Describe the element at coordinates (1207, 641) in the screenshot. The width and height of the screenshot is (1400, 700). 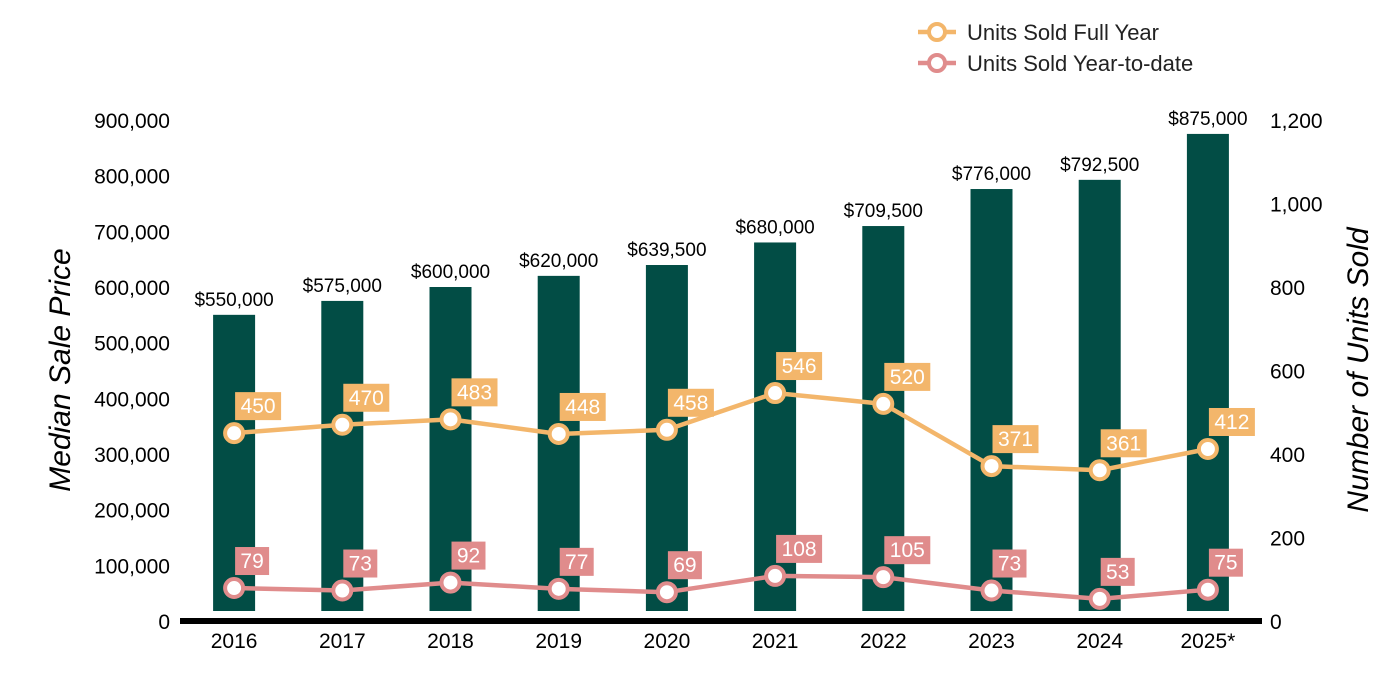
I see `x-tick-label: 2025*` at that location.